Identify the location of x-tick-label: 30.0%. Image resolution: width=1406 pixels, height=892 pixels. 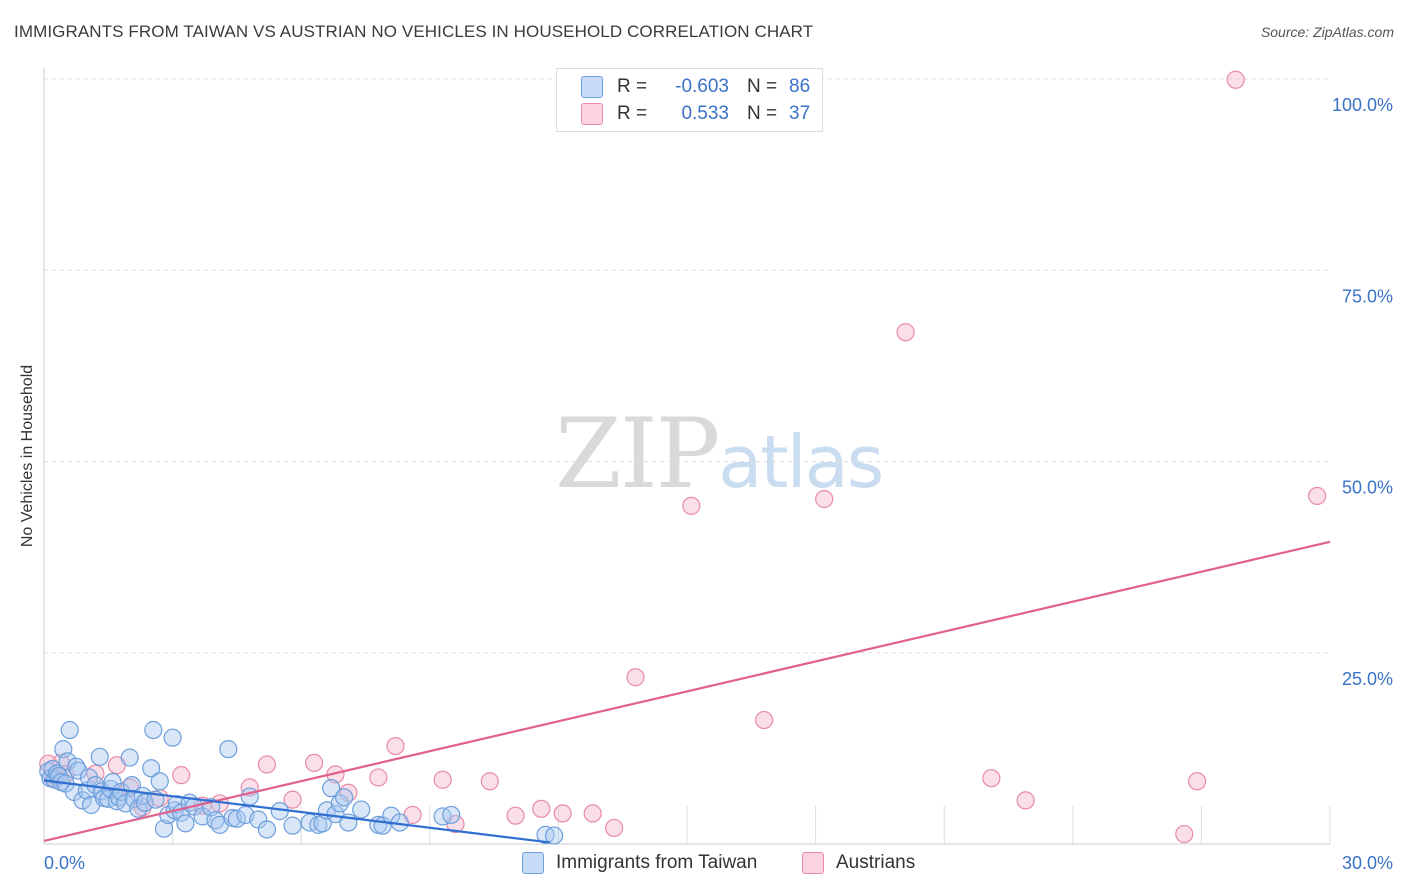
(1367, 863).